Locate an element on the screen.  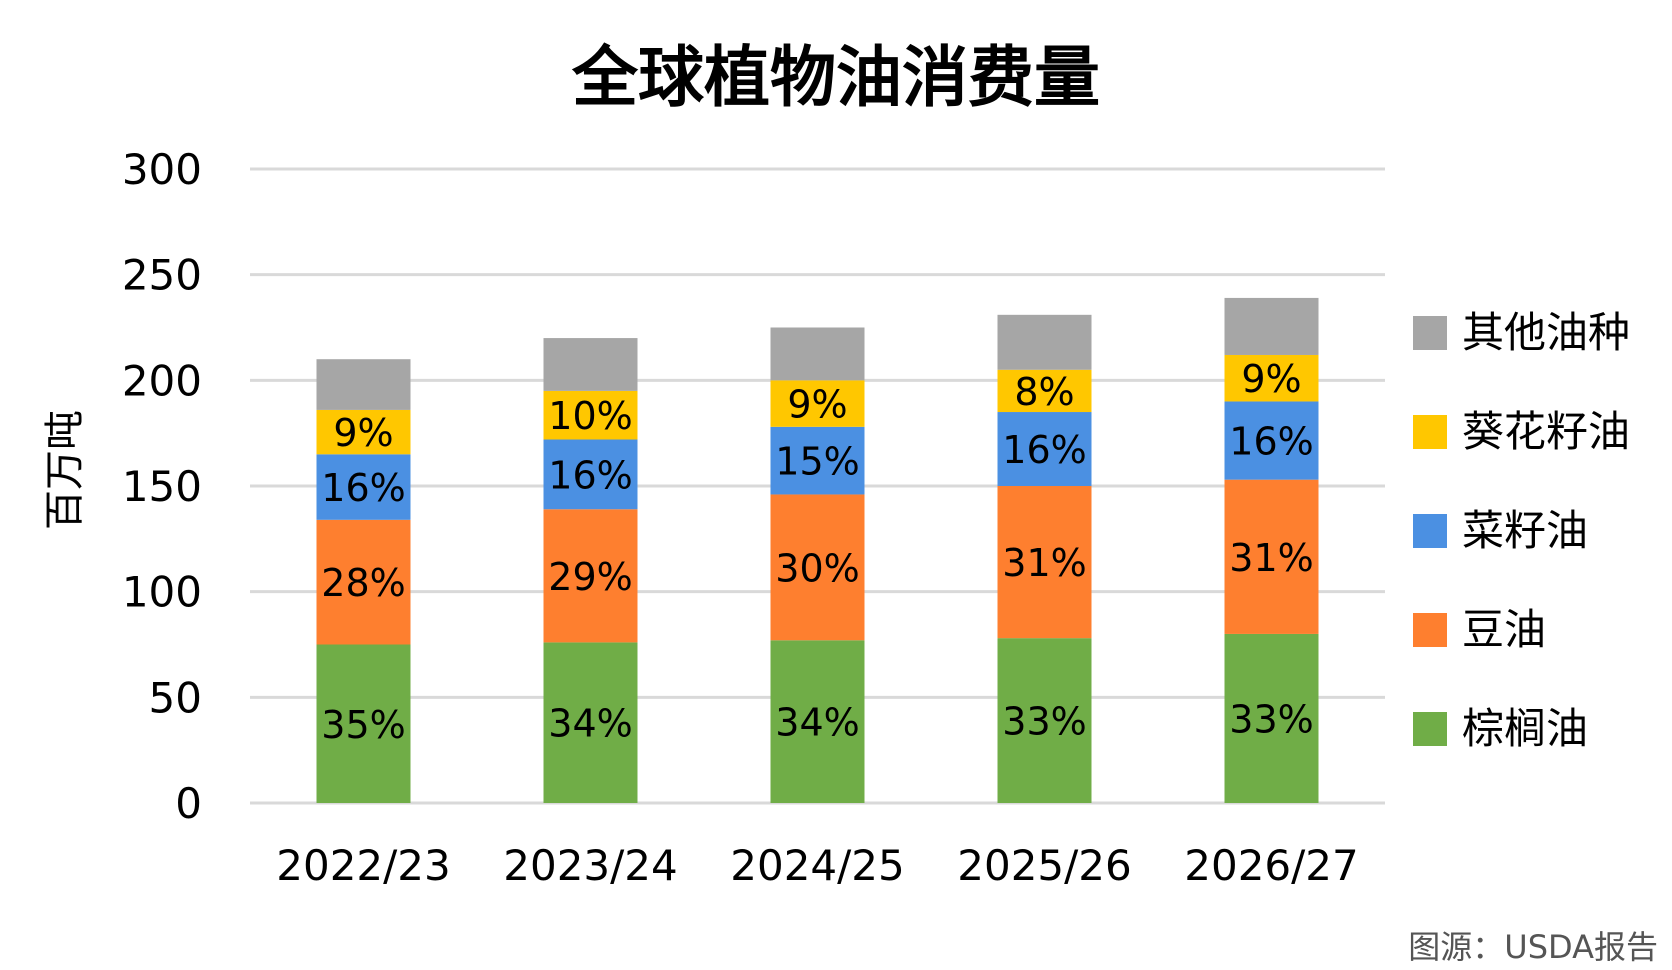
data-label: 8% is located at coordinates (1044, 392).